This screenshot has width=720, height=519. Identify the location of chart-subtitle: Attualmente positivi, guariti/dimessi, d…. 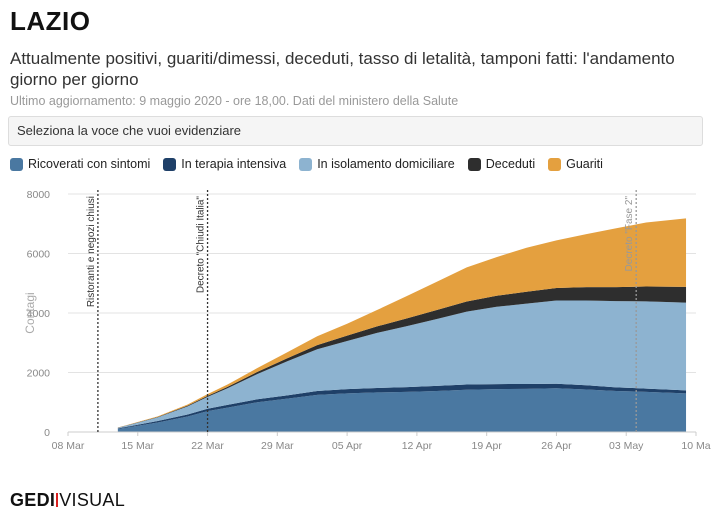
(342, 69).